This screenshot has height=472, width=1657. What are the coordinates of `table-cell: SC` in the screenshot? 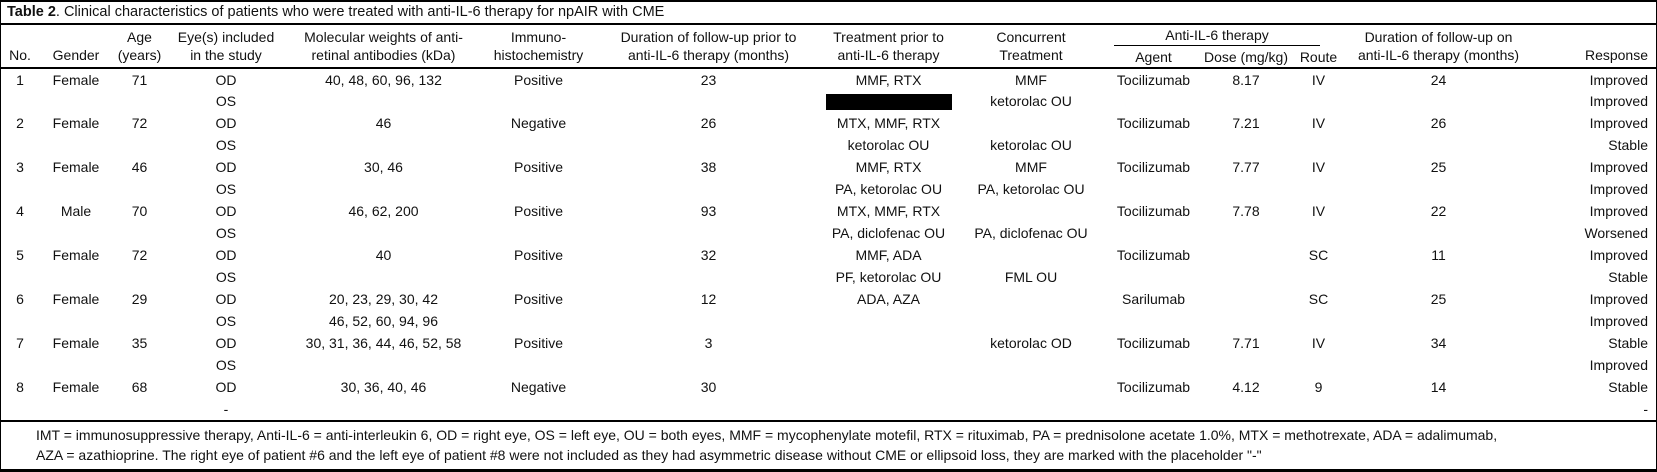 It's located at (1318, 255).